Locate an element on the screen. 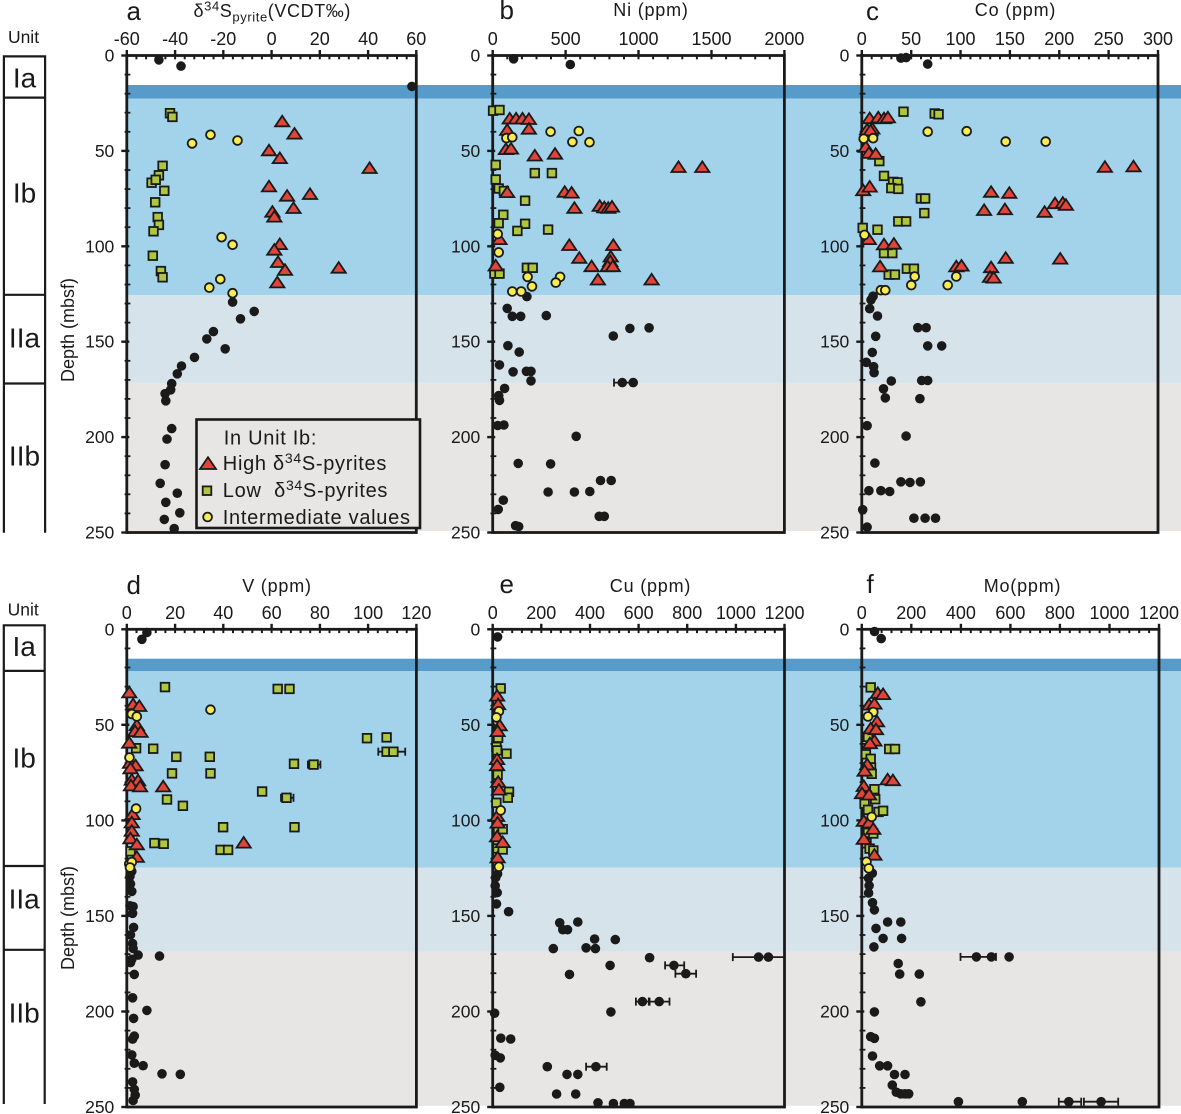 This screenshot has height=1114, width=1181. svg-text: 500 is located at coordinates (566, 39).